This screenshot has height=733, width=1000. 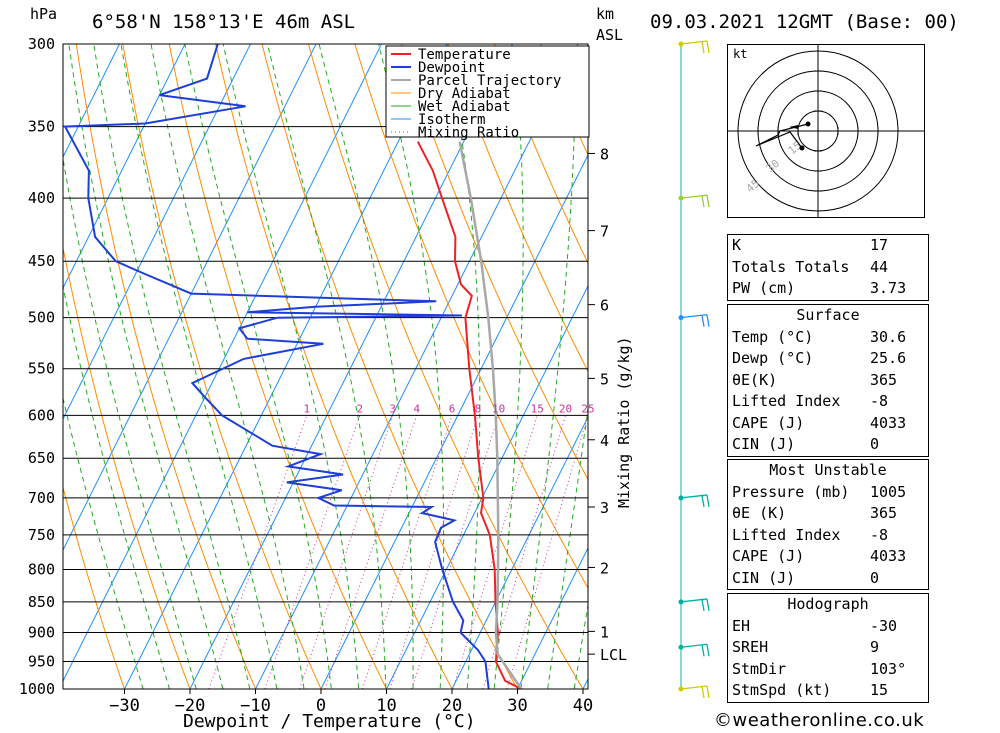 I want to click on mixing-ratio-label: 1, so click(x=307, y=408).